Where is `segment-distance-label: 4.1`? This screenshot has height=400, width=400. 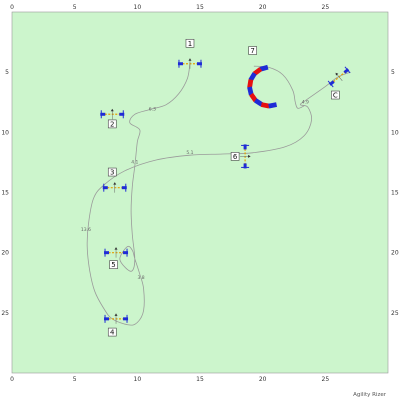
segment-distance-label: 4.1 is located at coordinates (134, 163).